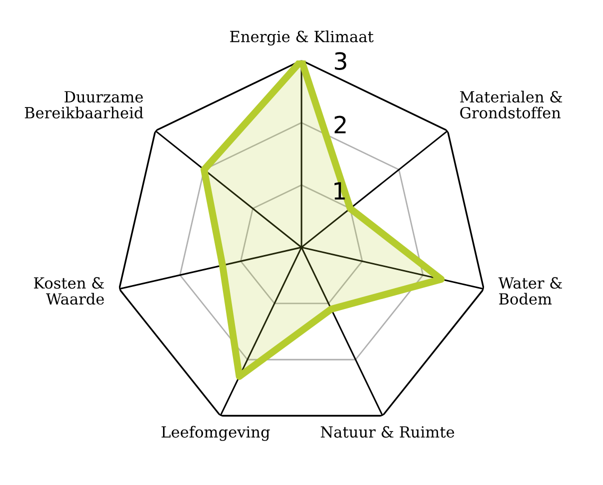  Describe the element at coordinates (302, 38) in the screenshot. I see `spoke-label: Energie & Klimaat` at that location.